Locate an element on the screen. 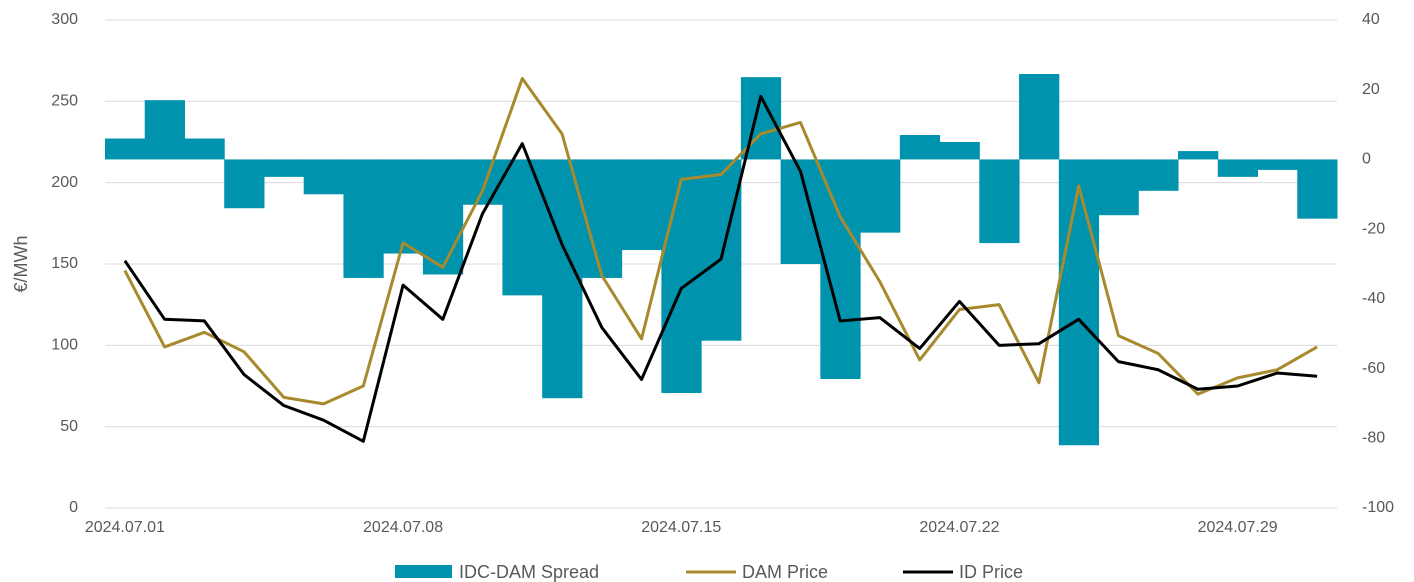 The image size is (1414, 582). x-tick-label: 2024.07.15 is located at coordinates (681, 527).